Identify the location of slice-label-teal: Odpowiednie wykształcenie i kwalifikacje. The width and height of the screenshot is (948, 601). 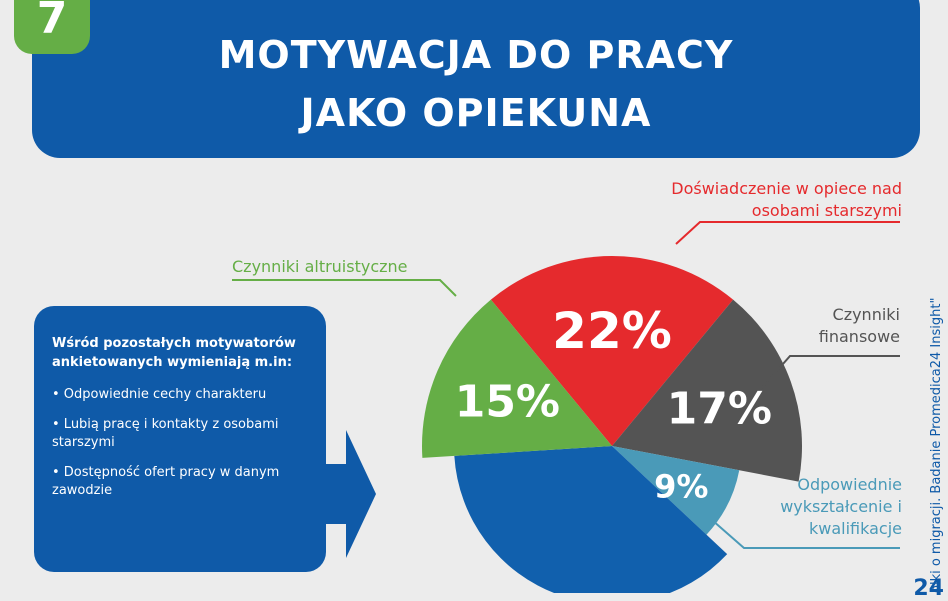
(841, 506).